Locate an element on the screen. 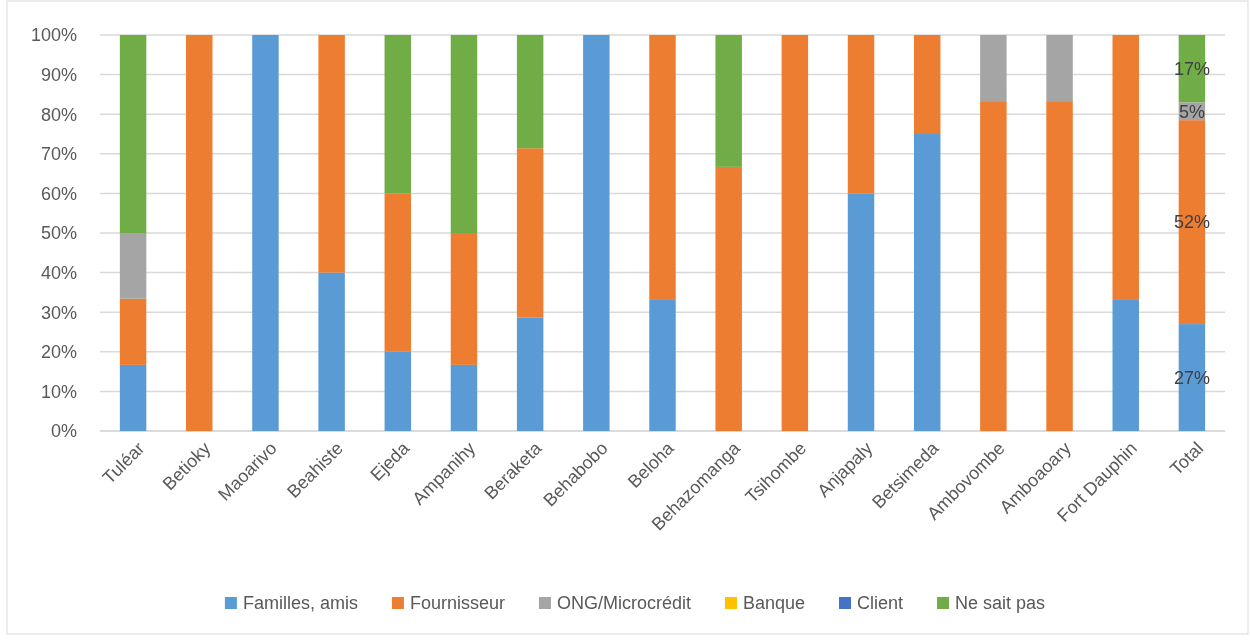 Image resolution: width=1250 pixels, height=640 pixels. legend-label: Ne sait pas is located at coordinates (1000, 603).